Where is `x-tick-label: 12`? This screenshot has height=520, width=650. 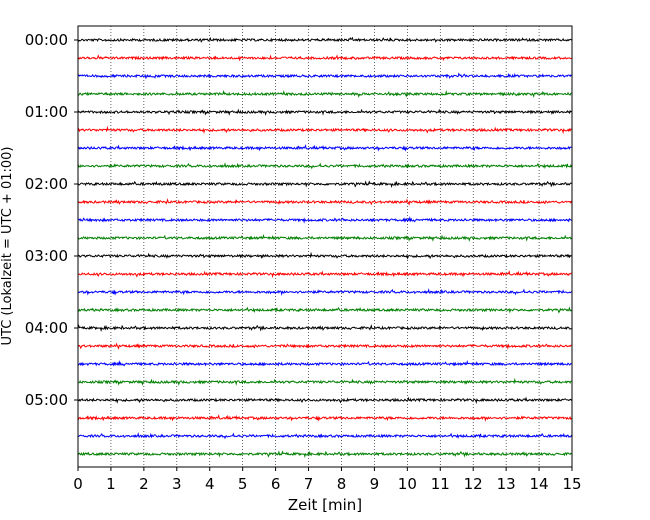 x-tick-label: 12 is located at coordinates (473, 484).